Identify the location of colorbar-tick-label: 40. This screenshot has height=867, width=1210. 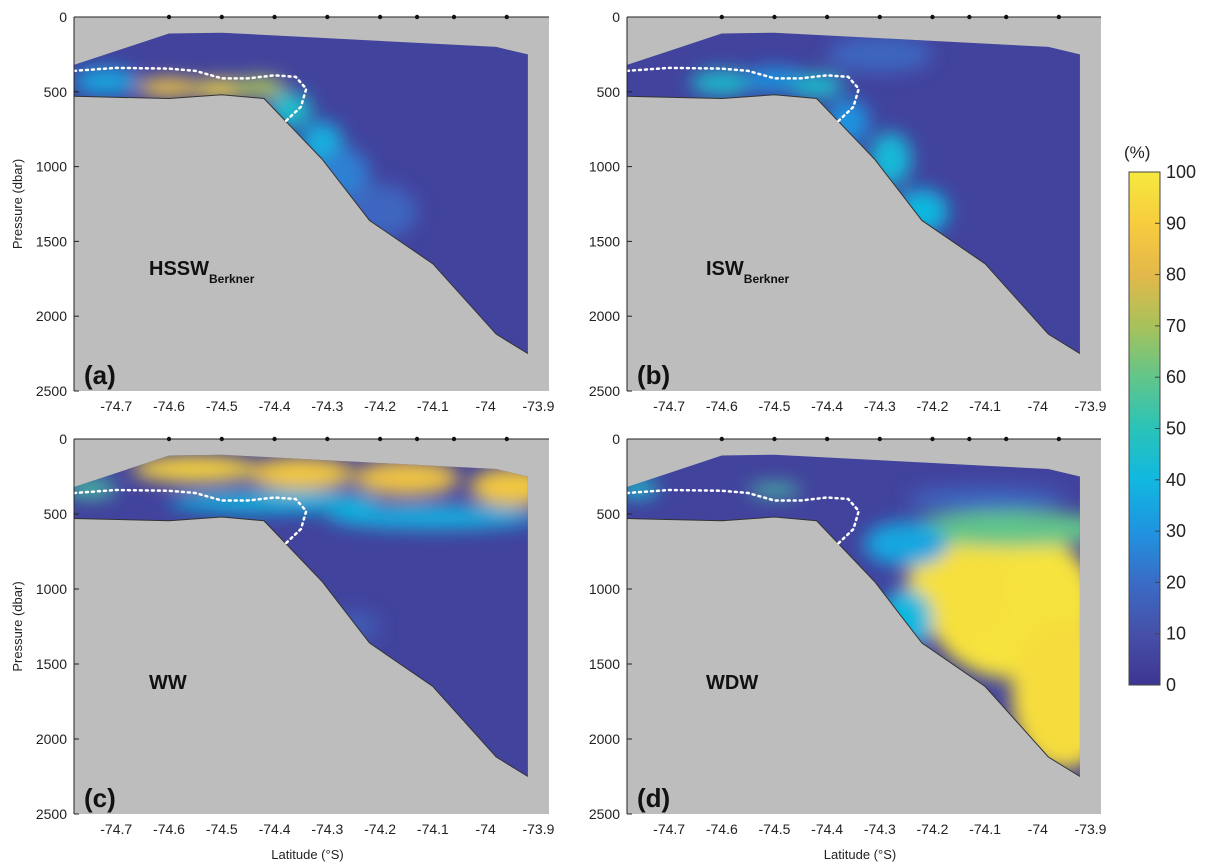
(1176, 480).